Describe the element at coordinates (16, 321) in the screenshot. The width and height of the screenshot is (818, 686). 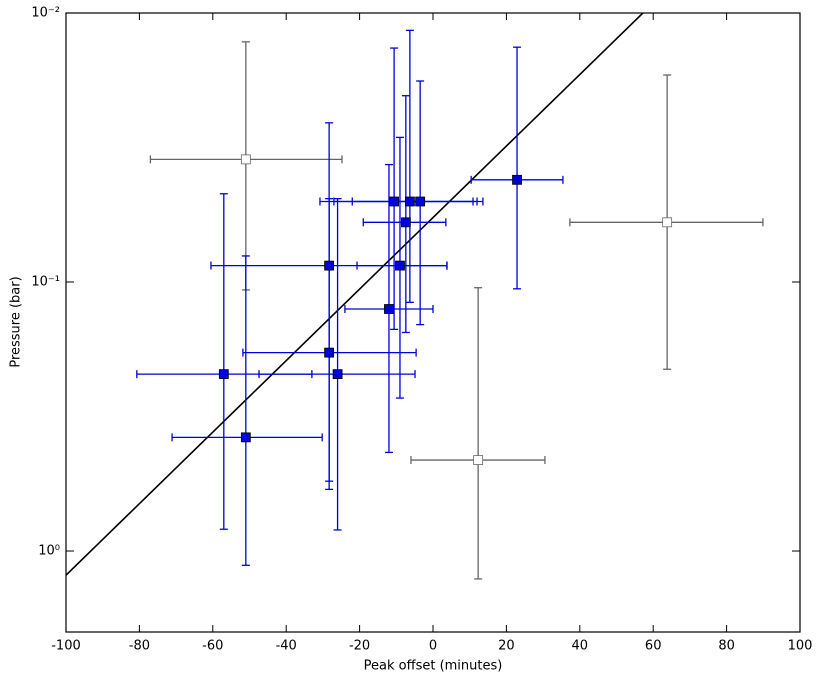
I see `y-axis-label: Pressure (bar)` at that location.